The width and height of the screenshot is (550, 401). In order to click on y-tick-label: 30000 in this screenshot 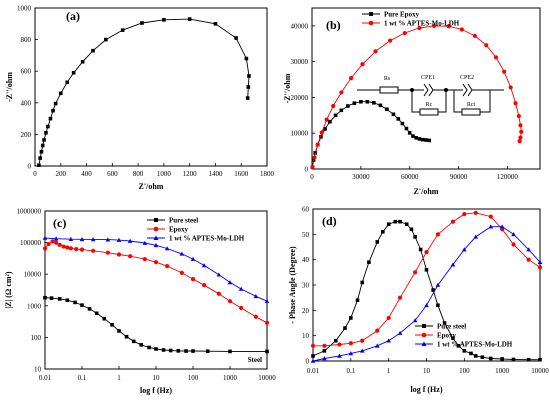, I will do `click(300, 62)`.